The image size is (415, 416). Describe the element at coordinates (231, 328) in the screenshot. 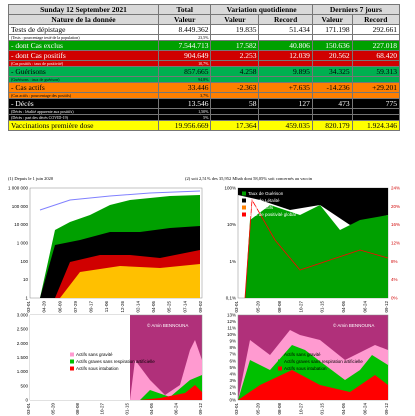

I see `y-tick-label: 11%` at that location.